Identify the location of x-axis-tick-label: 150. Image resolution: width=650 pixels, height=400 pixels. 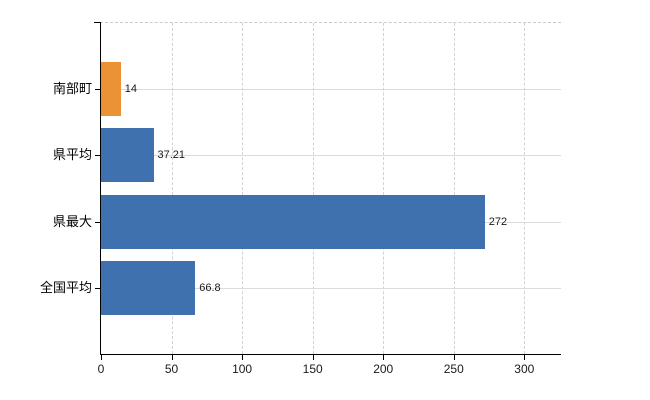
(312, 369).